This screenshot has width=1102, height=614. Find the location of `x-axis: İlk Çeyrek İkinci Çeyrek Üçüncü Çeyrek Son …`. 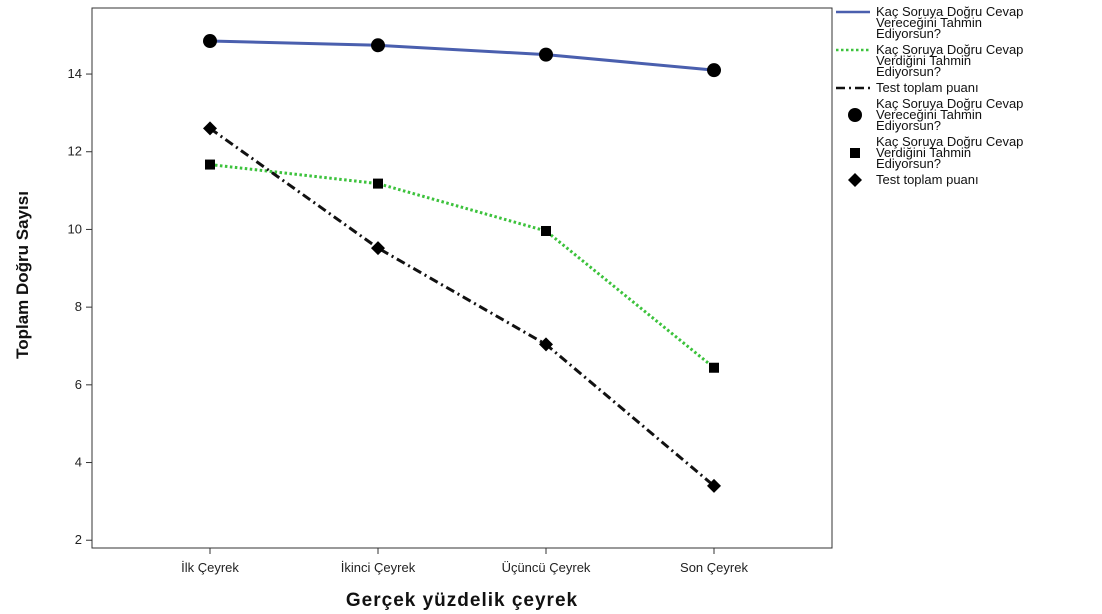

x-axis: İlk Çeyrek İkinci Çeyrek Üçüncü Çeyrek Son … is located at coordinates (464, 561).